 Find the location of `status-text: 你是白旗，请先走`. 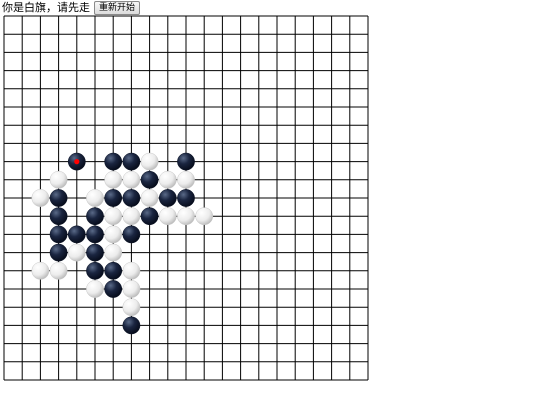

status-text: 你是白旗，请先走 is located at coordinates (46, 7).